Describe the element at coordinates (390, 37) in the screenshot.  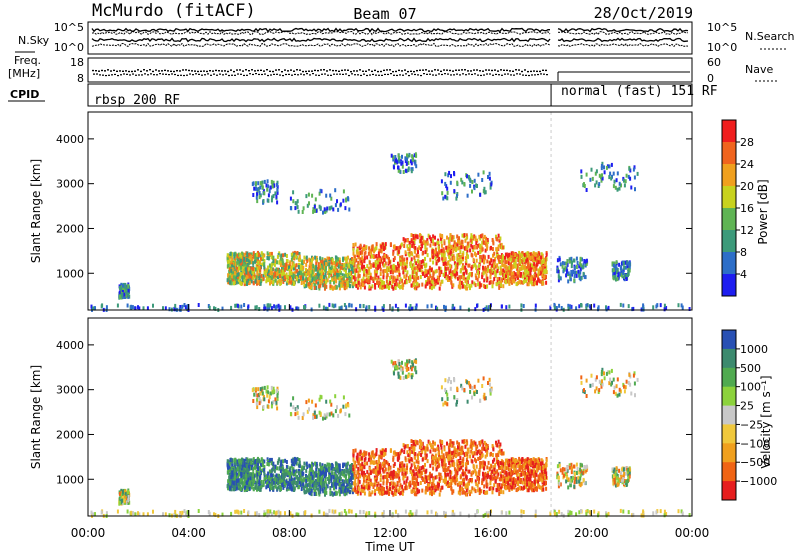
I see `noise-traces` at that location.